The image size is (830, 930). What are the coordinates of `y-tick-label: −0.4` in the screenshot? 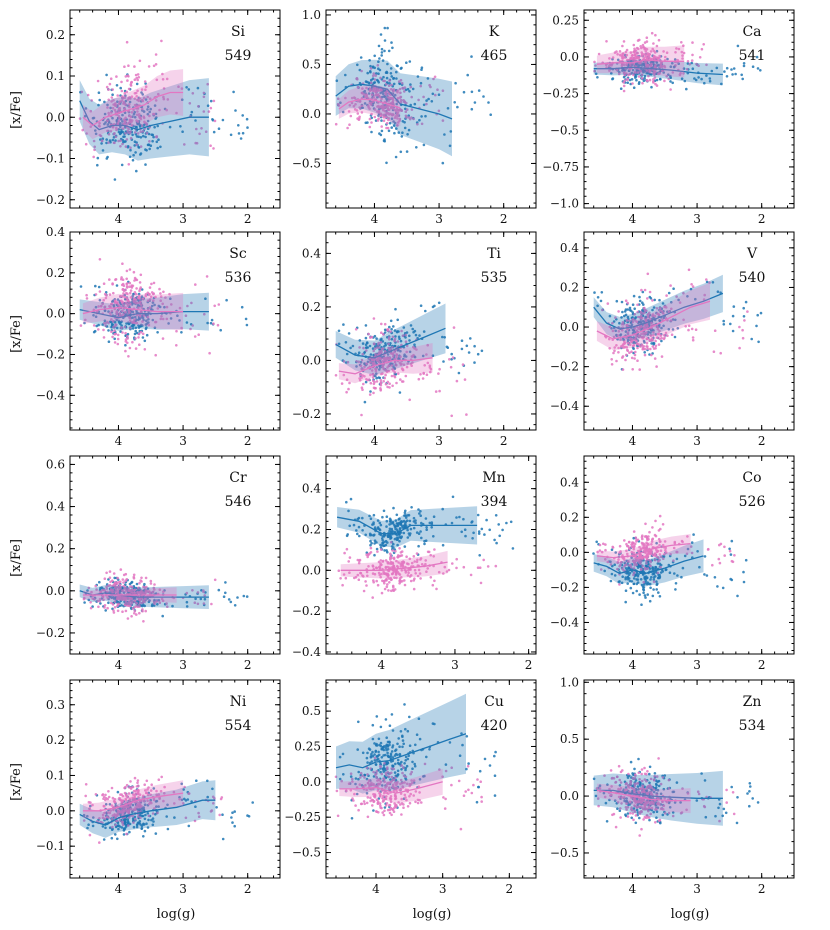 It's located at (51, 395).